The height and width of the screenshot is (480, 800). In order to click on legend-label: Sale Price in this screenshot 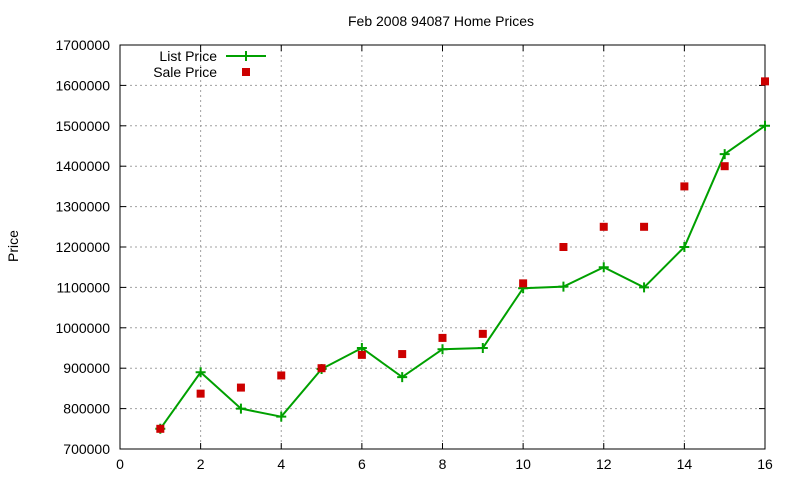, I will do `click(185, 72)`.